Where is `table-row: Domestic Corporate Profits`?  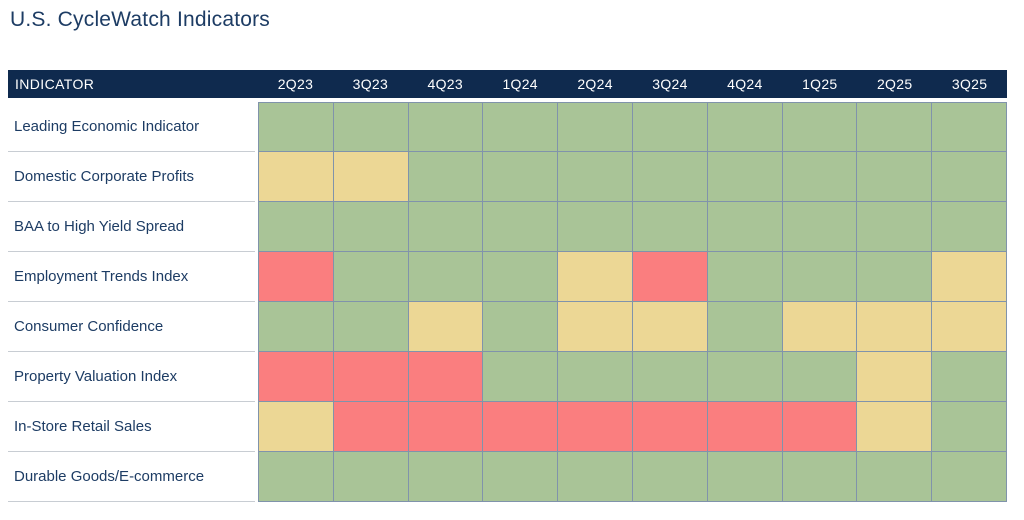 table-row: Domestic Corporate Profits is located at coordinates (507, 177).